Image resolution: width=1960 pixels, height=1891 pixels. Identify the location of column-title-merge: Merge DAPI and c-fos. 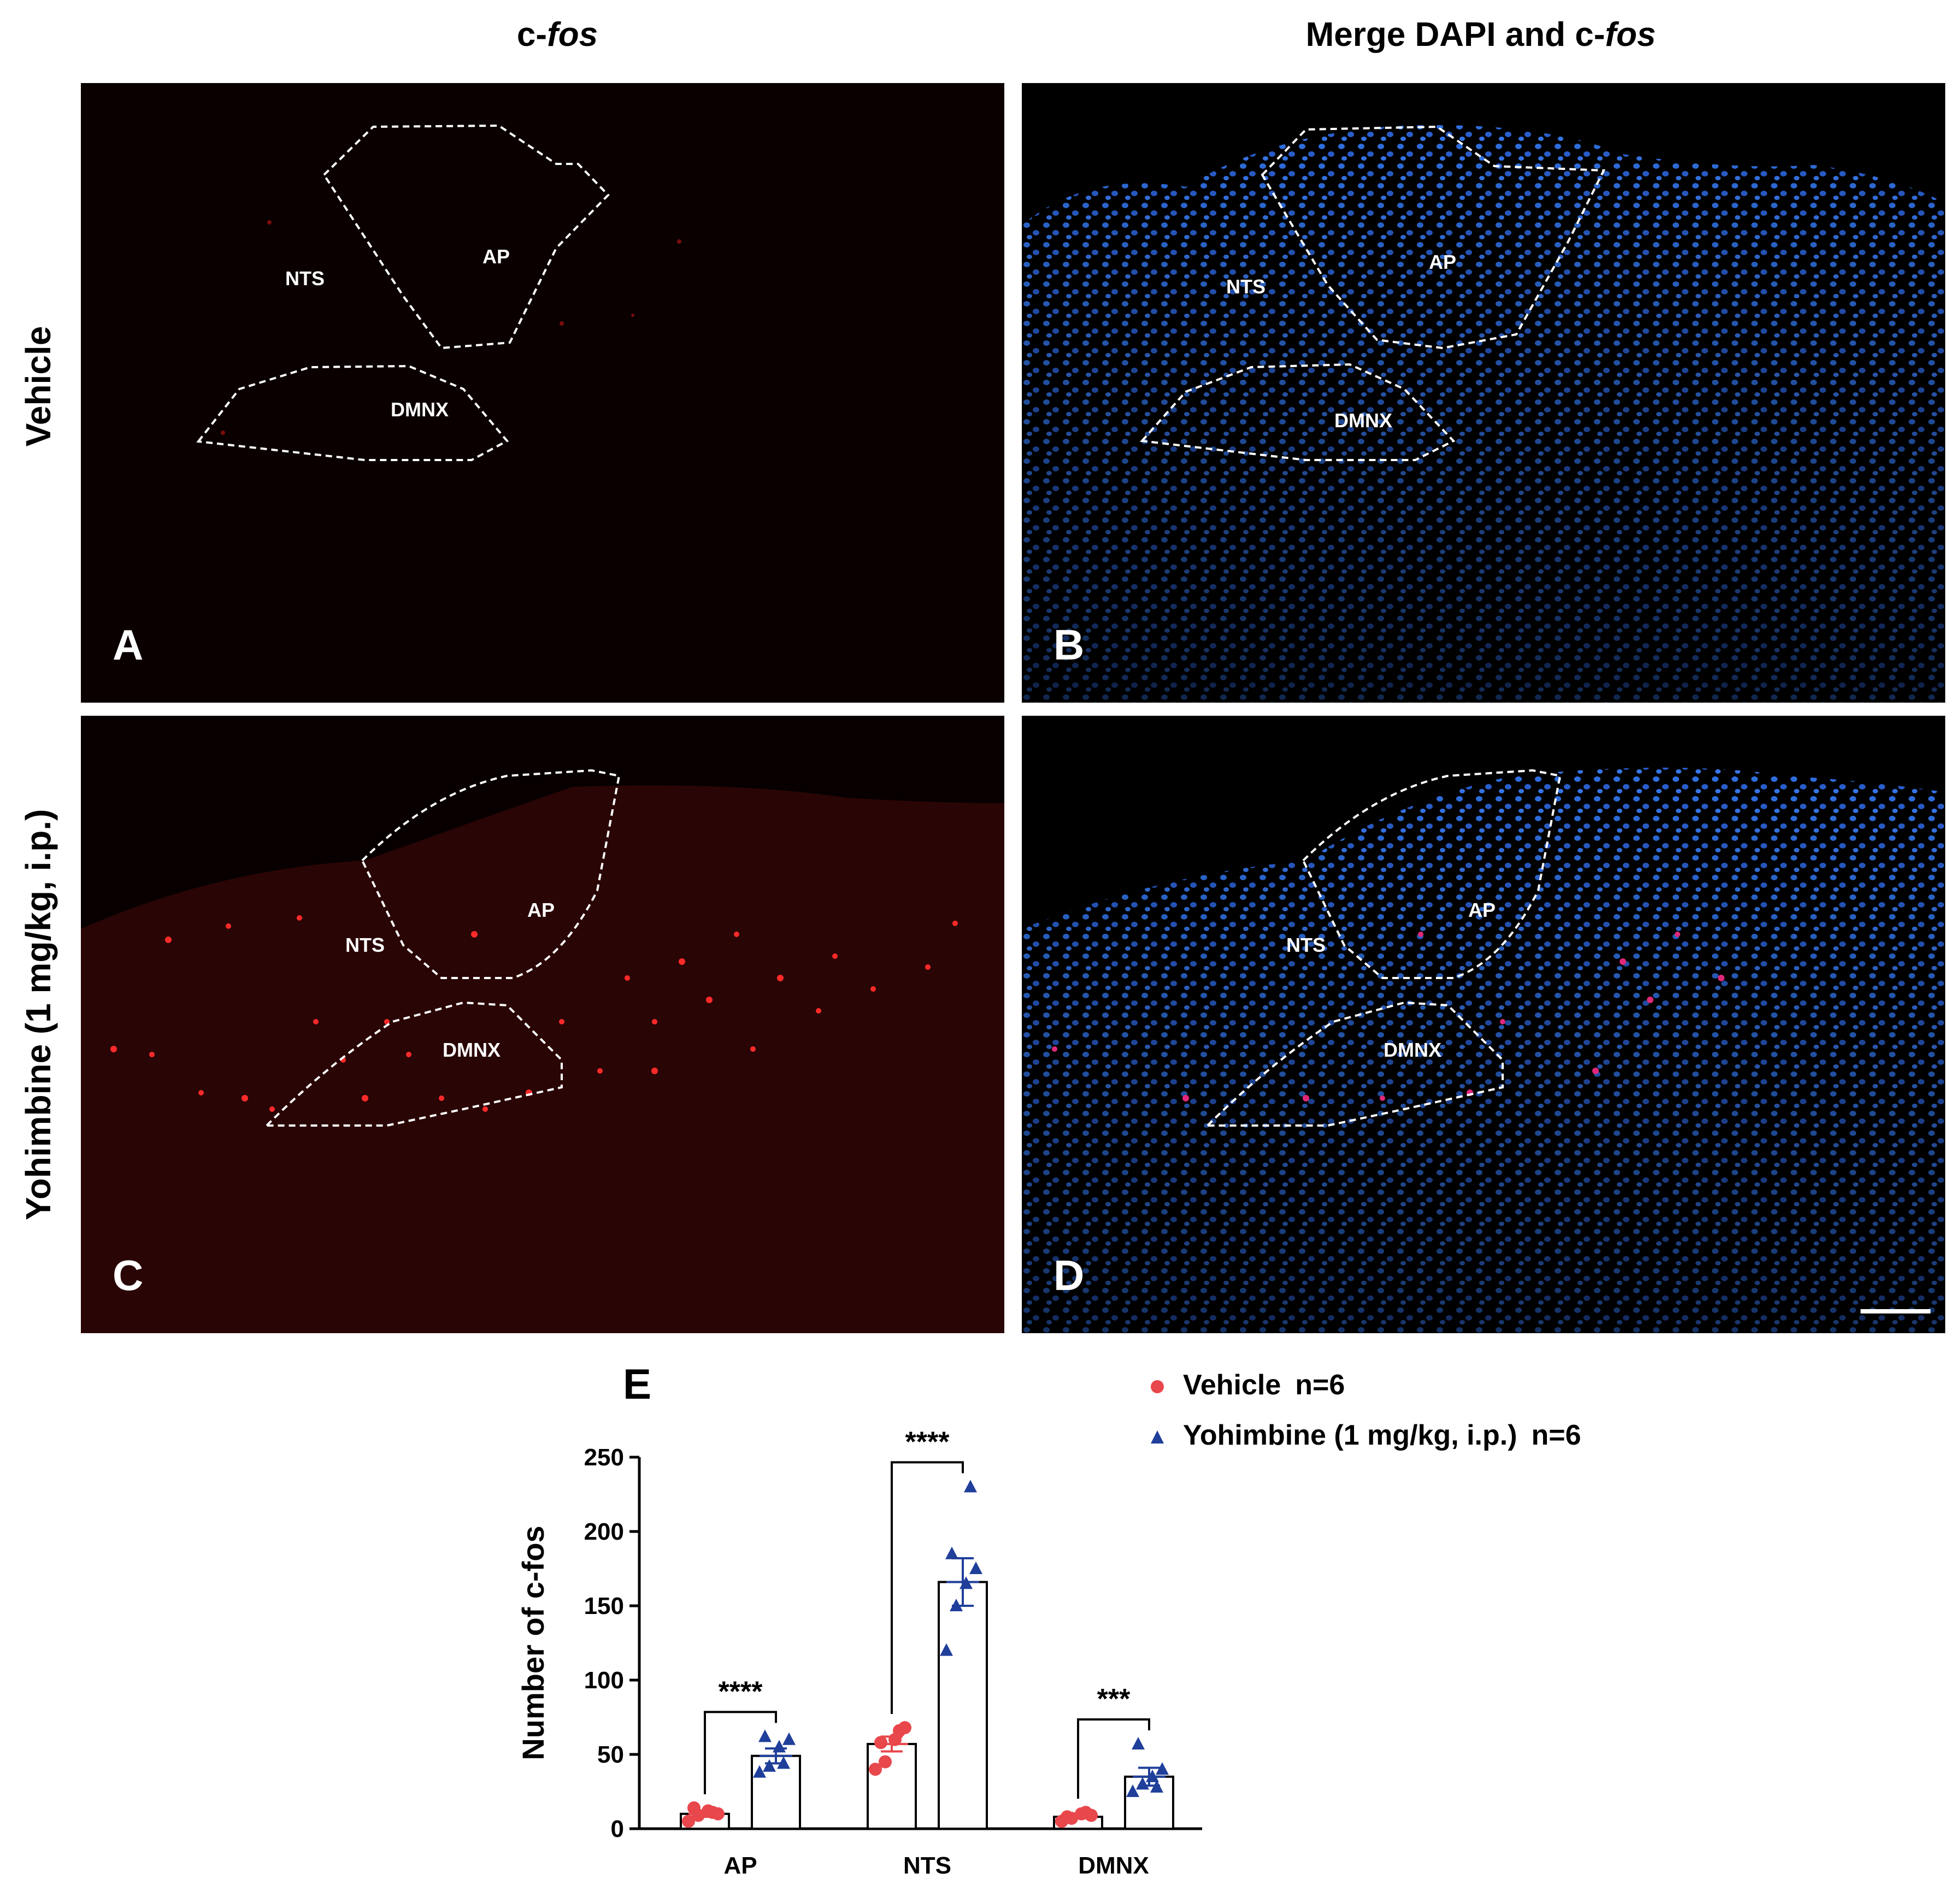
(1481, 34).